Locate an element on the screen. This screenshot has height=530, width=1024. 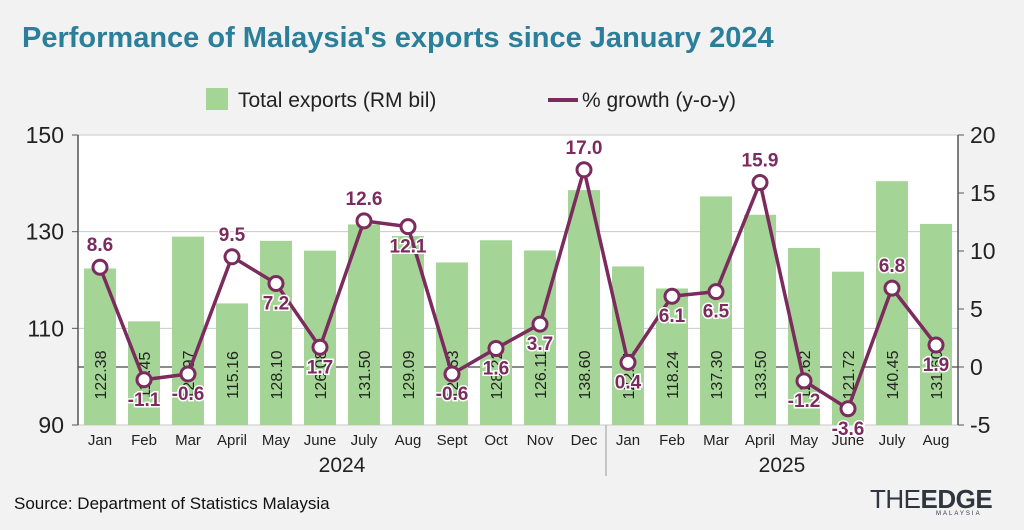
growth-value-label: 1.6 is located at coordinates (496, 368).